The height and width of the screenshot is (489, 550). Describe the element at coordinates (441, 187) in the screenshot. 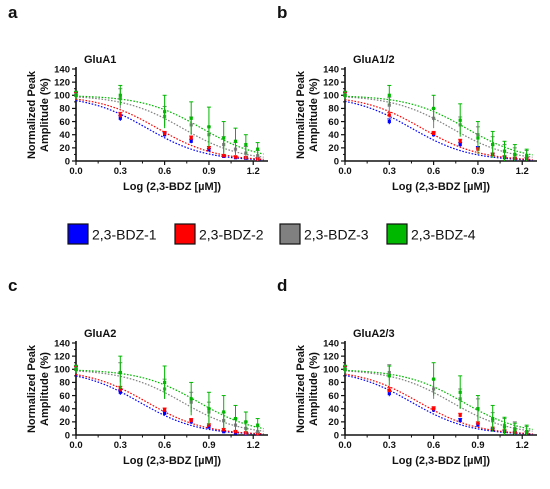

I see `x-axis-label: Log (2,3-BDZ [µM])` at that location.